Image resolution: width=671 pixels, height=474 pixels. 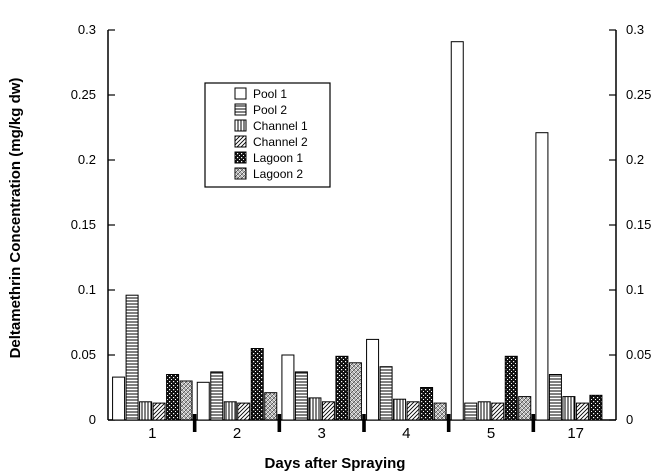 I want to click on legend-label-channel-1: Channel 1, so click(x=280, y=126).